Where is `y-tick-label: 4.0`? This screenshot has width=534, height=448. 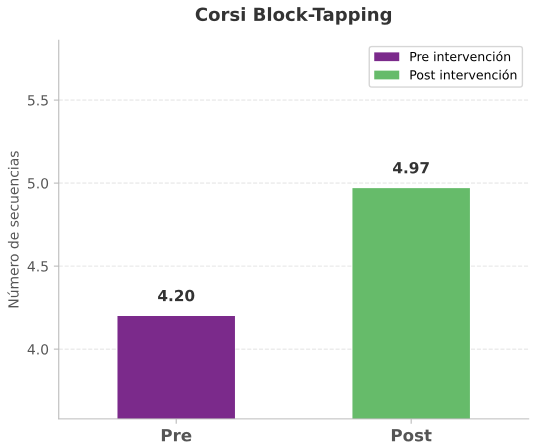
y-tick-label: 4.0 is located at coordinates (38, 349).